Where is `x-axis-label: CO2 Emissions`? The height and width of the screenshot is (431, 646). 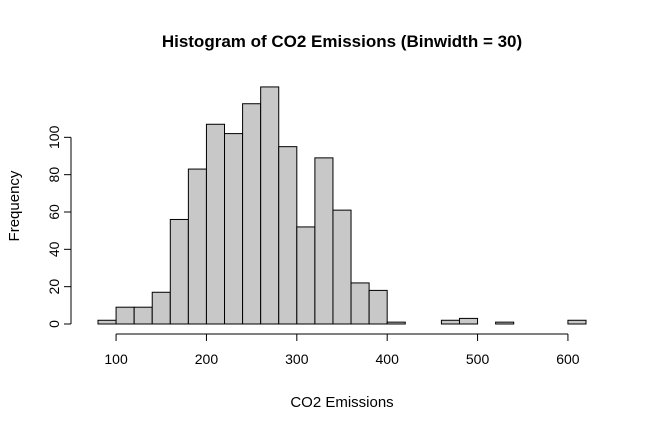 x-axis-label: CO2 Emissions is located at coordinates (341, 402).